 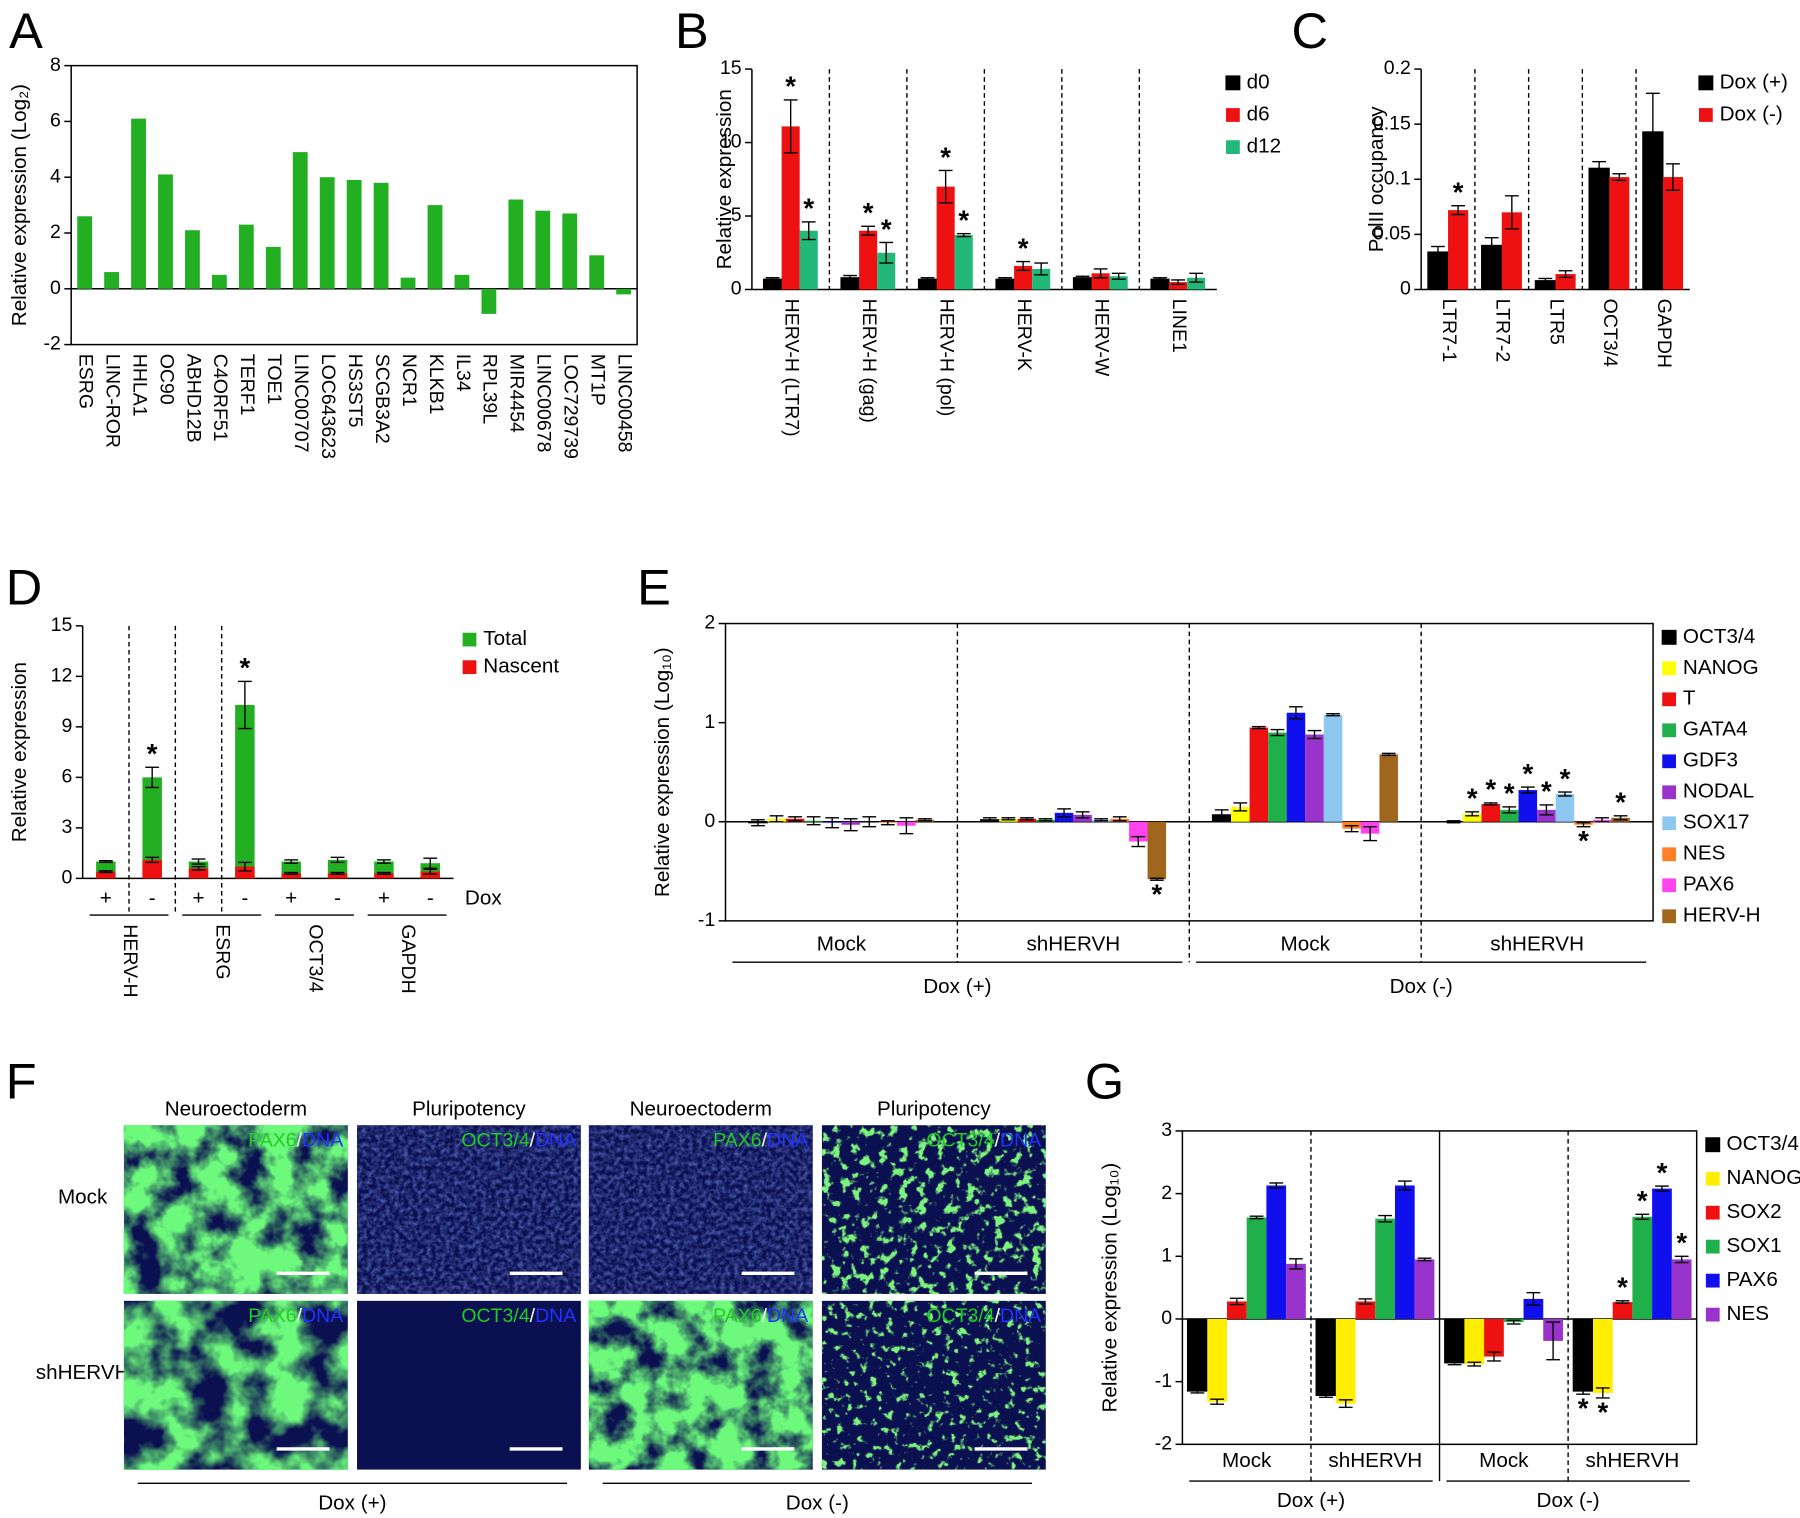 I want to click on supergroup-label: Dox (+), so click(x=957, y=986).